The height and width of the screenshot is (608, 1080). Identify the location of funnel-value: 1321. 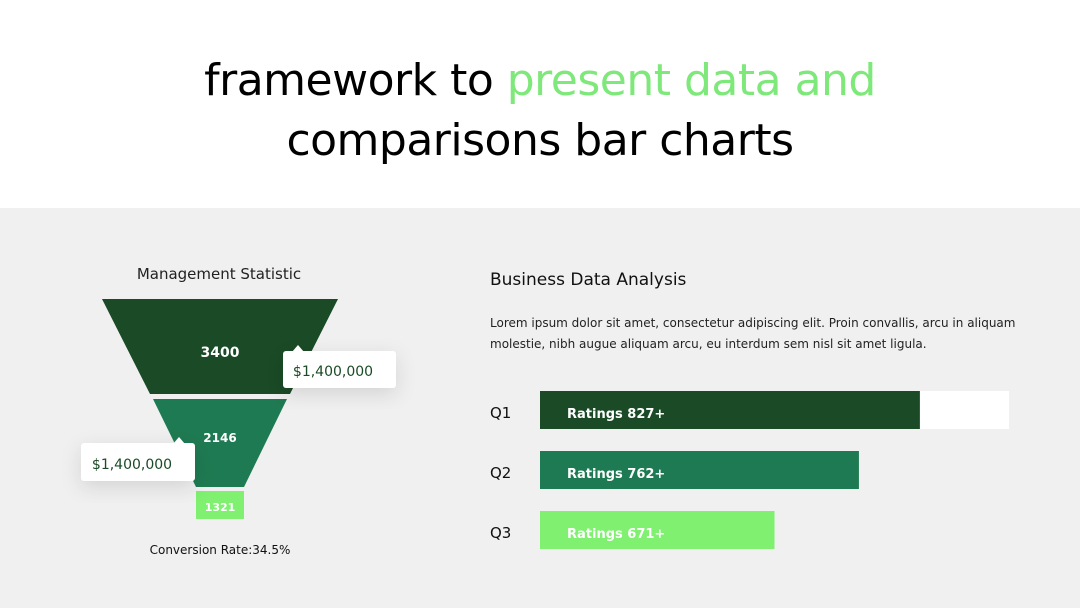
(220, 507).